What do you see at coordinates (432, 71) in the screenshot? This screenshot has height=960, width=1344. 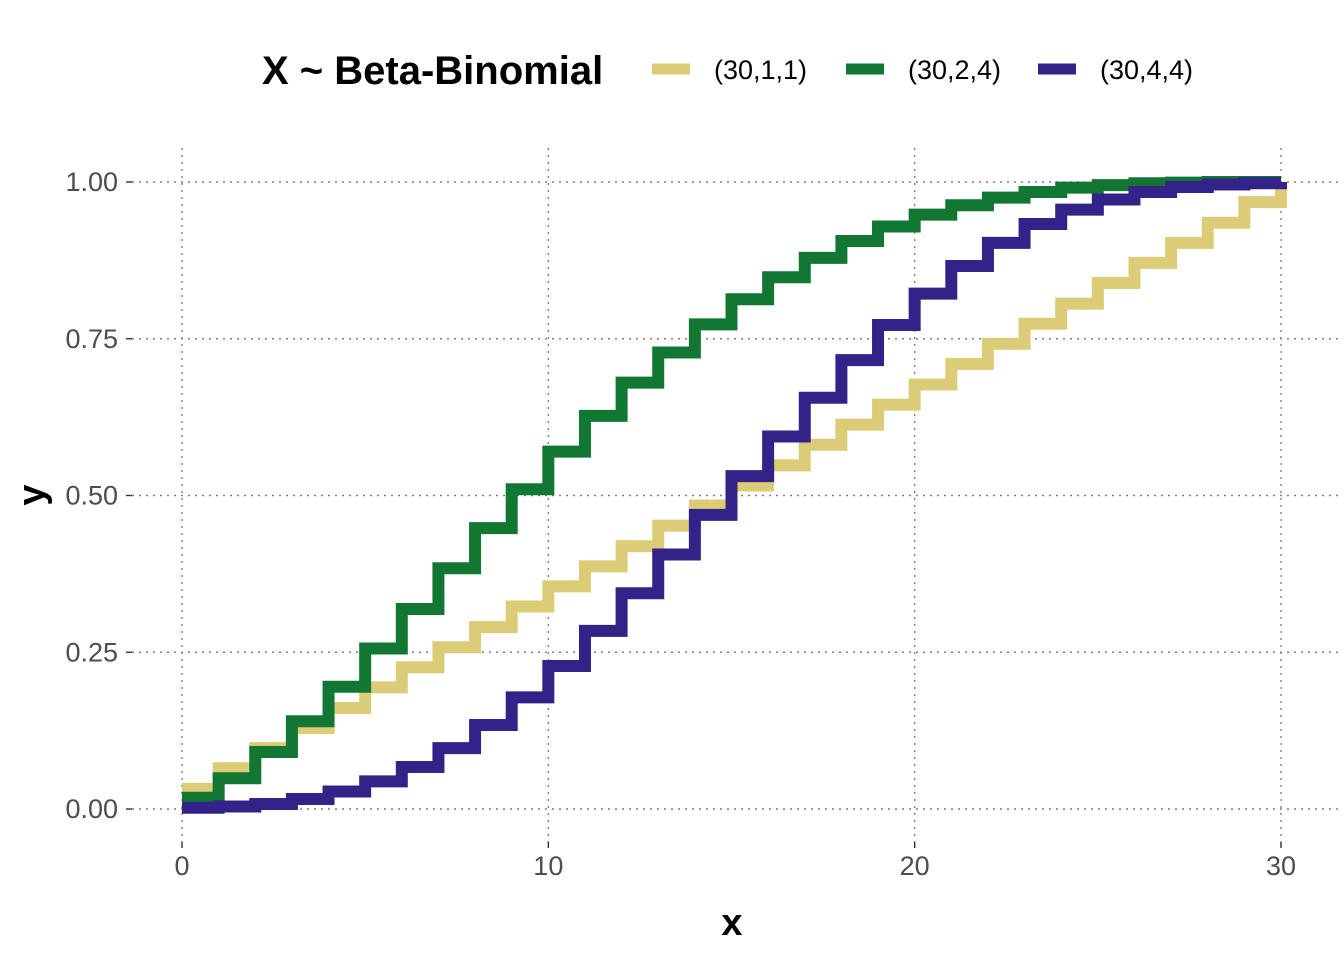 I see `legend-title: X ~ Beta-Binomial` at bounding box center [432, 71].